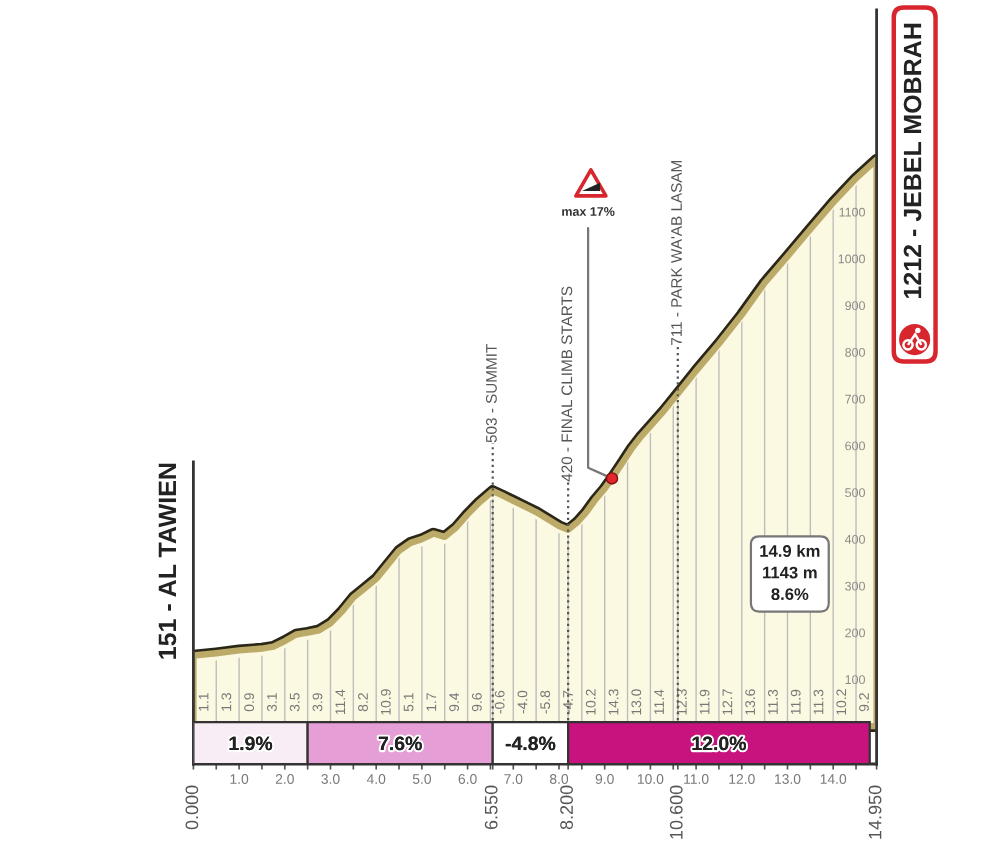  Describe the element at coordinates (790, 572) in the screenshot. I see `annotation: 14.9 km 1143 m 8.6%` at that location.